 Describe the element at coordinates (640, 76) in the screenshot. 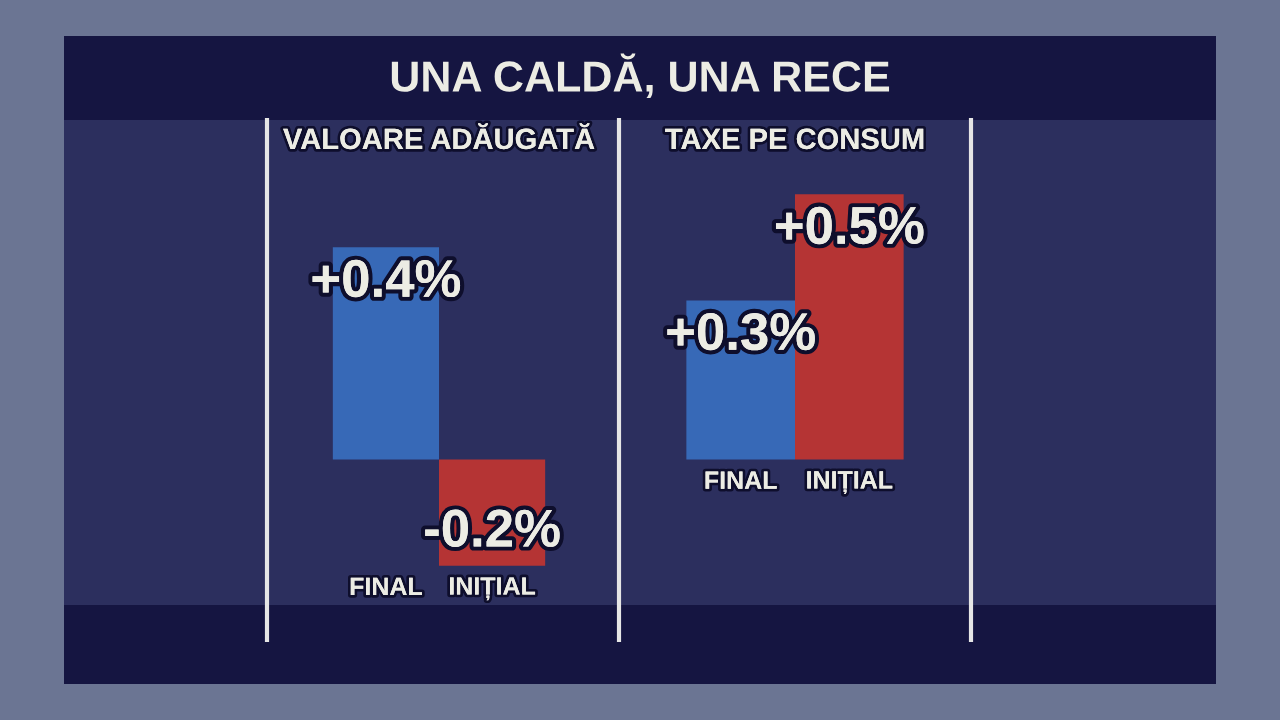

I see `text: UNA CALDĂ, UNA RECE` at that location.